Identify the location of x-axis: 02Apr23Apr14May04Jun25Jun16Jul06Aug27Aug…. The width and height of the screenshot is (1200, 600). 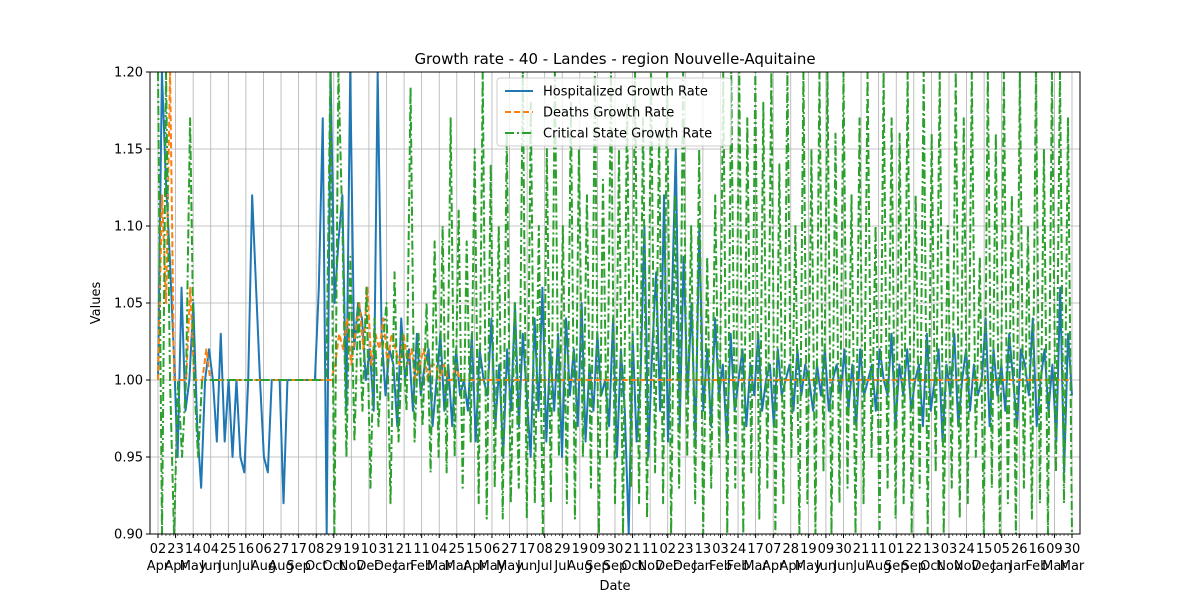
(616, 554).